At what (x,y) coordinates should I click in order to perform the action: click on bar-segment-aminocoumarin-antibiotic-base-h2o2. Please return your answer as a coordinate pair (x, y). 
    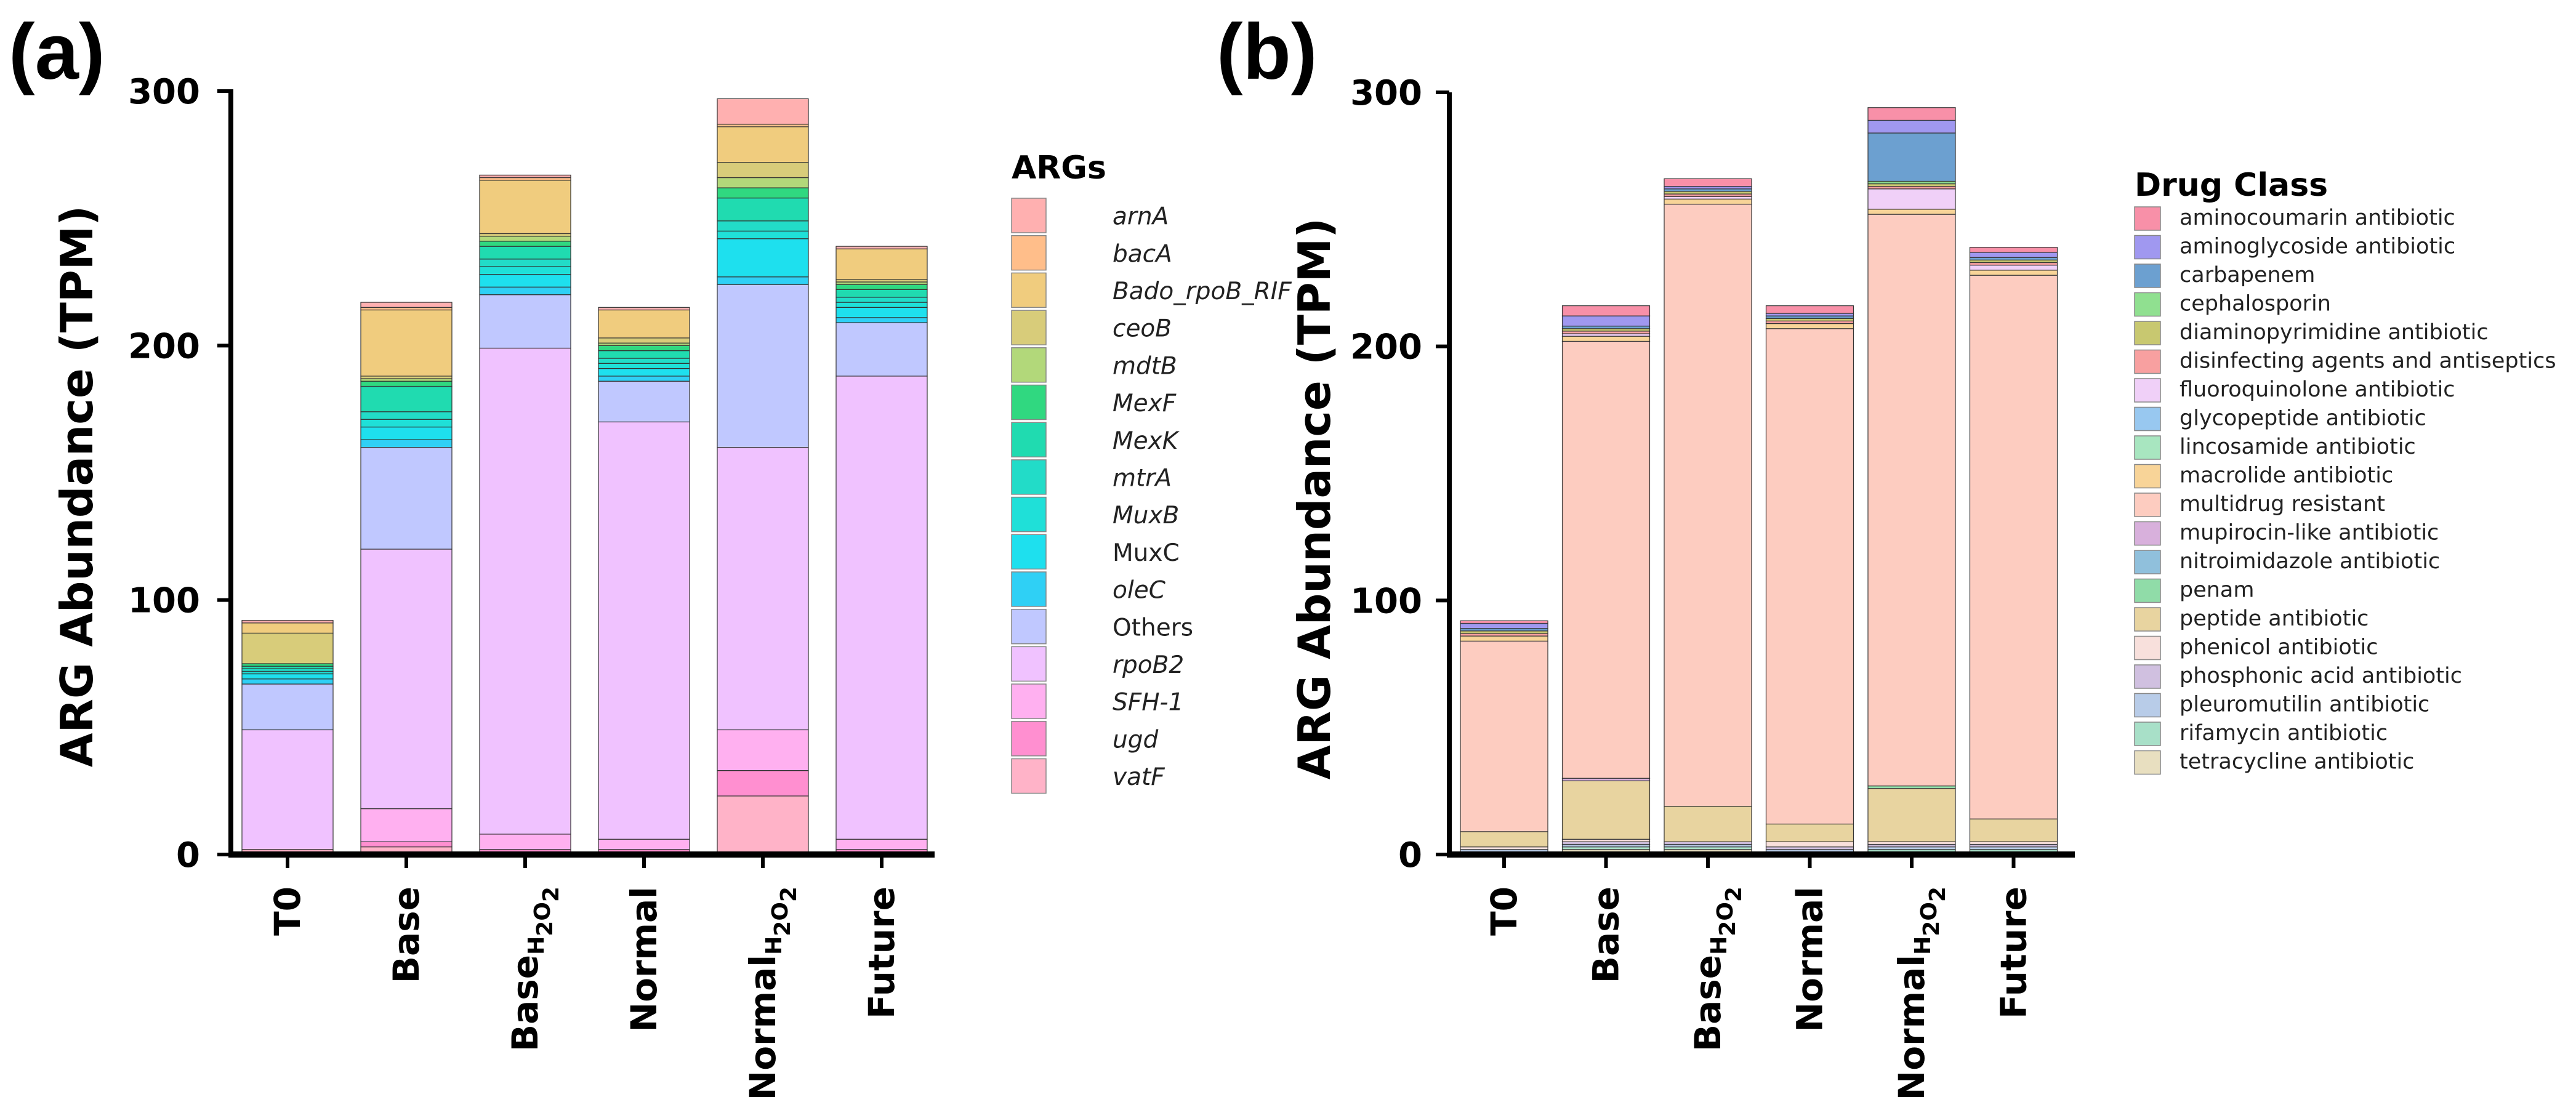
    Looking at the image, I should click on (1708, 182).